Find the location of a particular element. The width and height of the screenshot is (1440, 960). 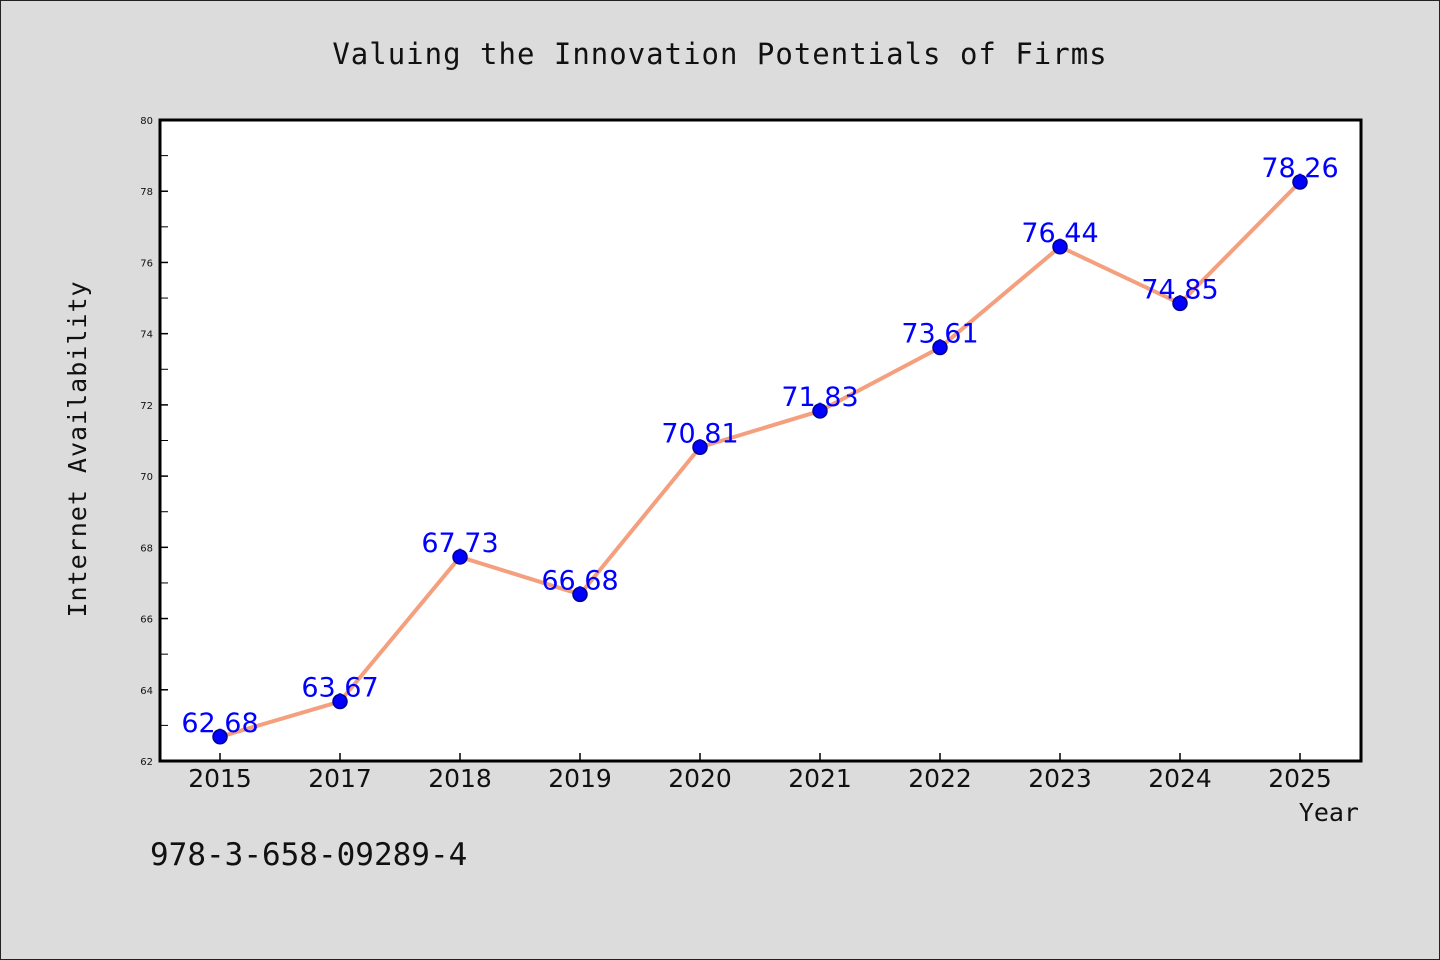

y-tick-label: 64 is located at coordinates (146, 691).